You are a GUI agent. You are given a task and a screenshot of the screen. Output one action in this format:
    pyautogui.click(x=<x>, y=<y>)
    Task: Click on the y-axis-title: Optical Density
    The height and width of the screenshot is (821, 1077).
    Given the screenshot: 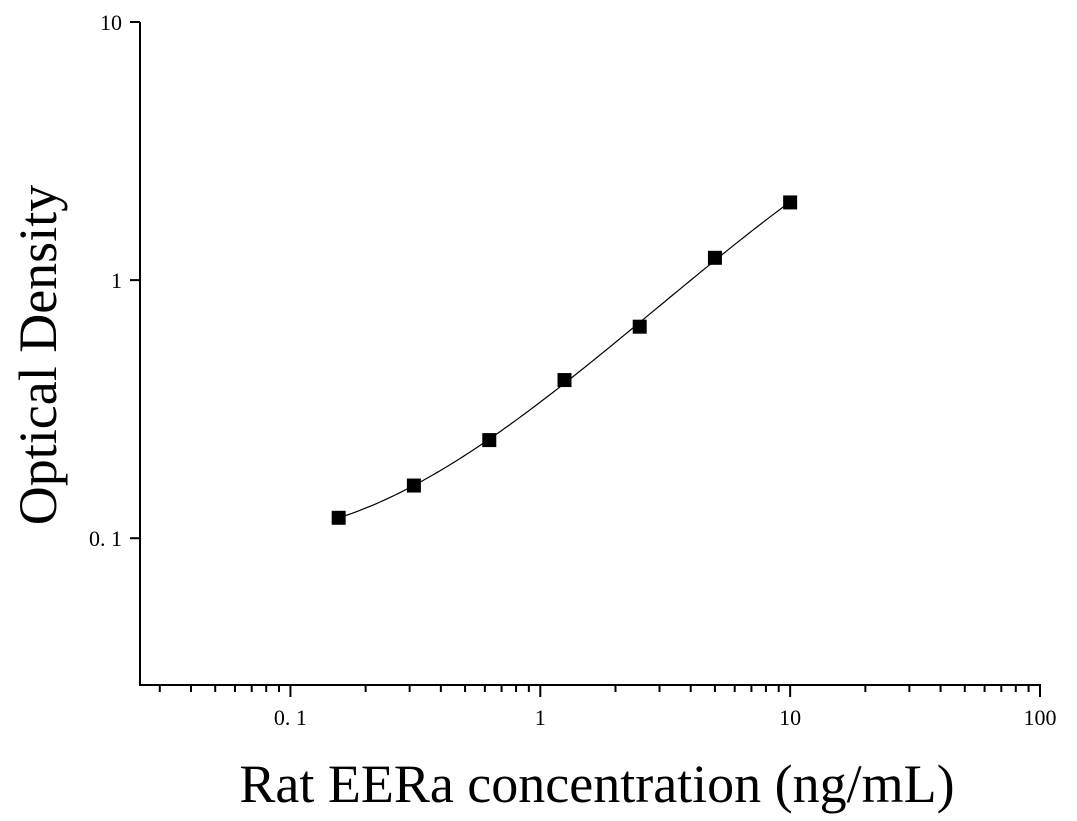 What is the action you would take?
    pyautogui.click(x=38, y=355)
    